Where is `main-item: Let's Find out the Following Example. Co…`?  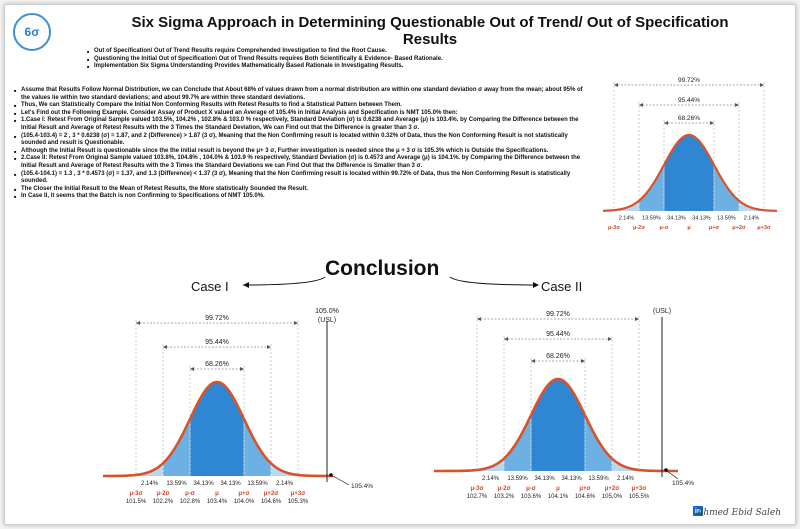
main-item: Let's Find out the Following Example. Co… is located at coordinates (299, 114).